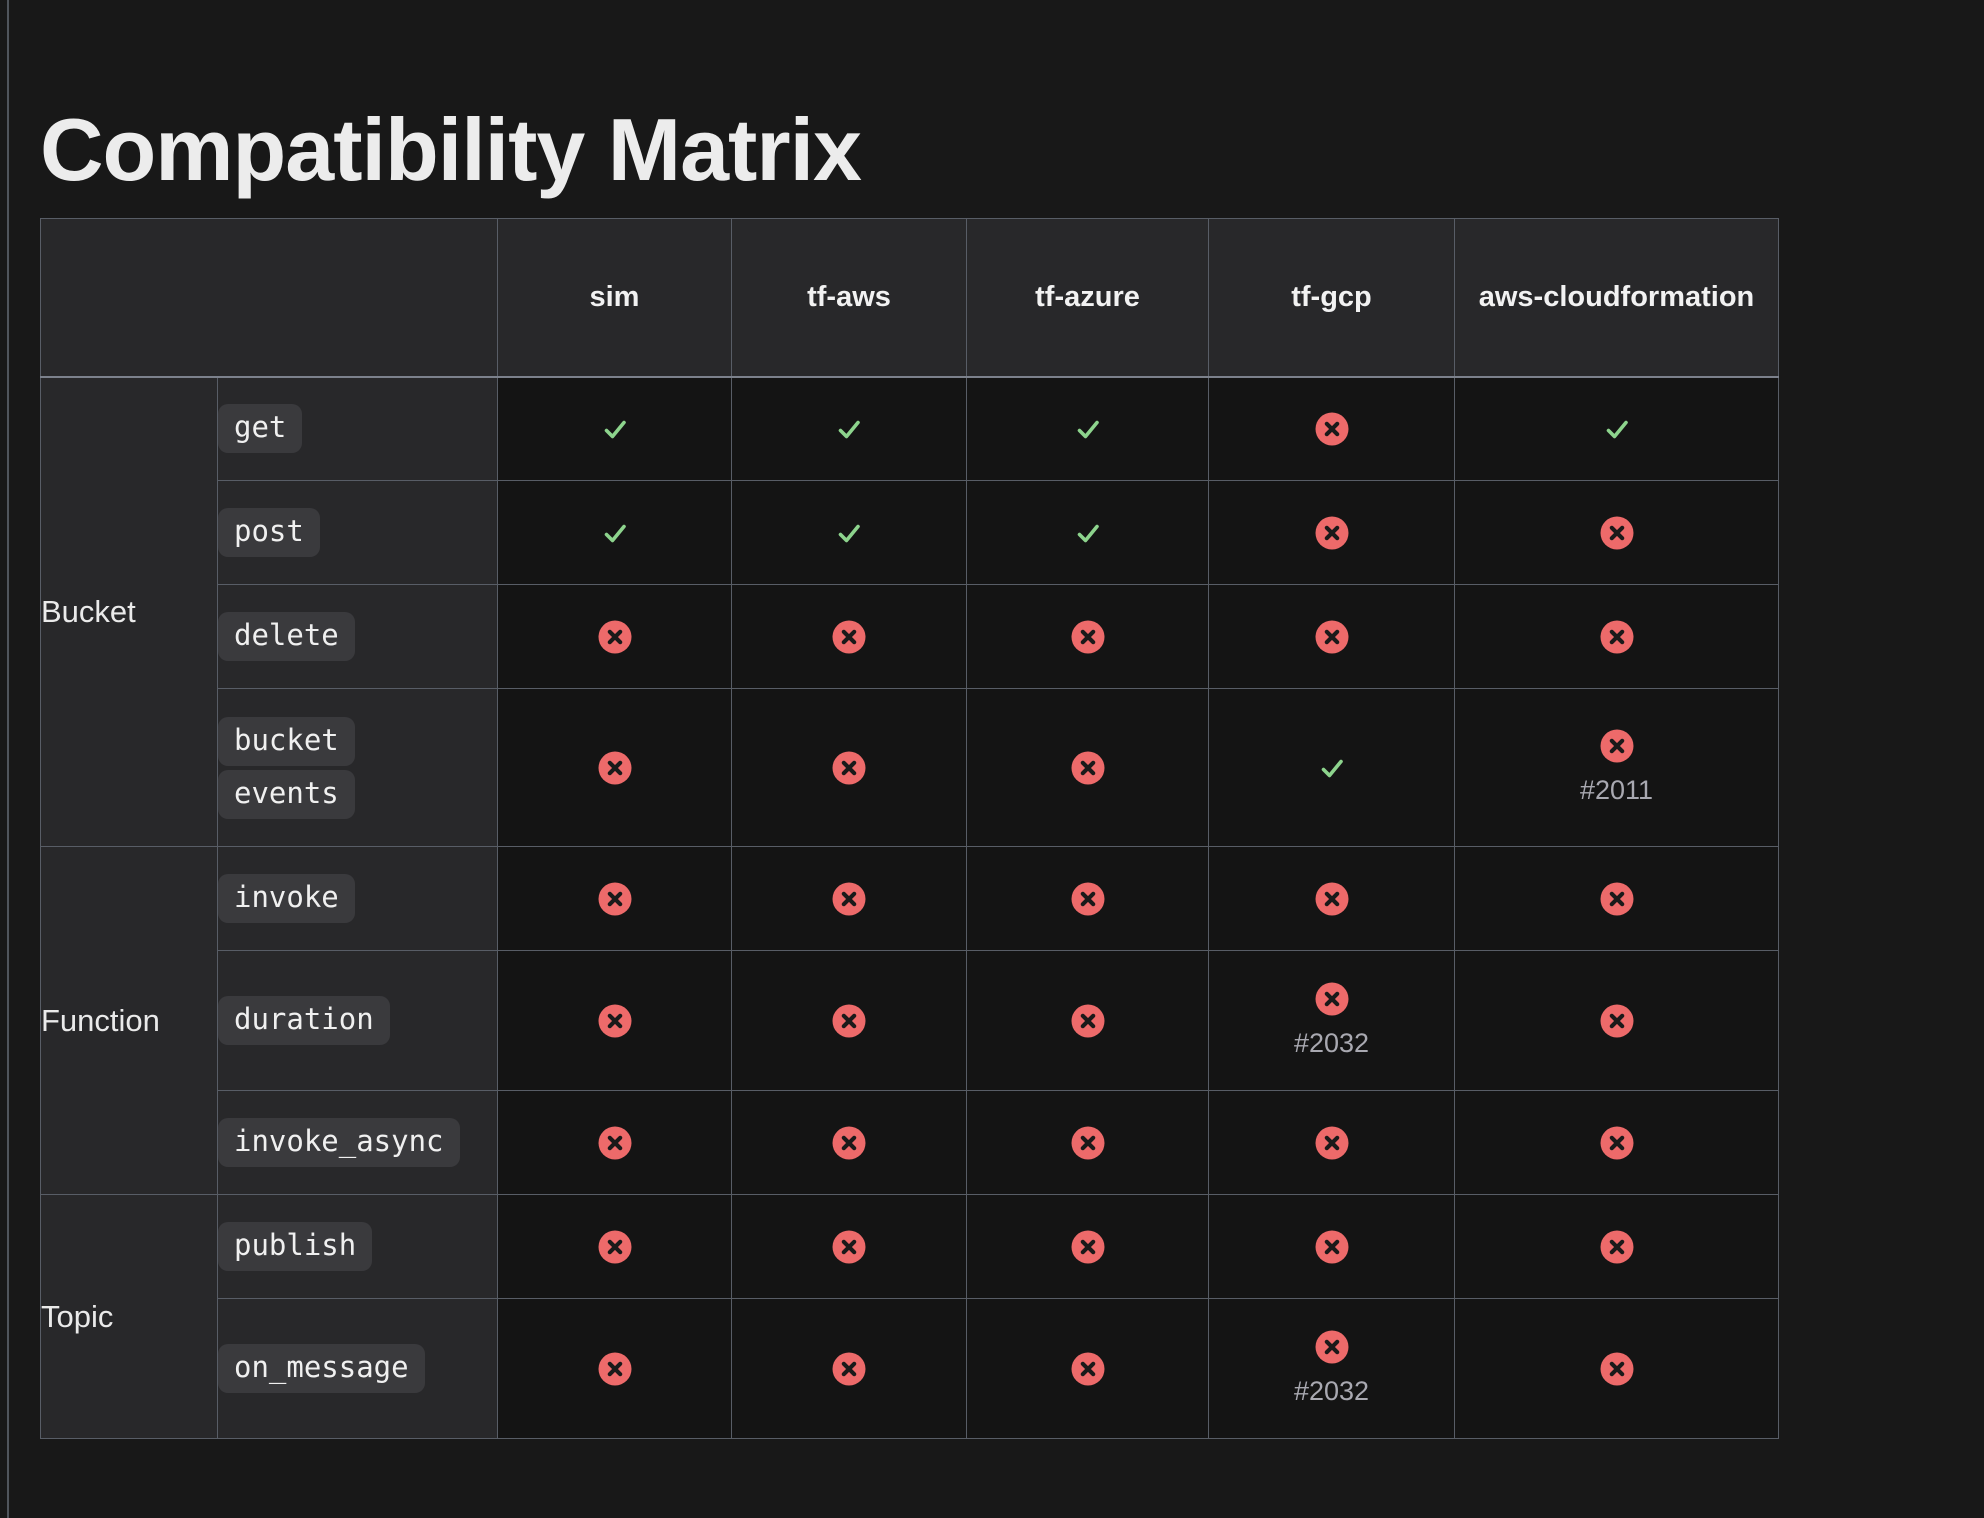 This screenshot has height=1518, width=1984. Describe the element at coordinates (129, 1020) in the screenshot. I see `group-label-function: Function` at that location.